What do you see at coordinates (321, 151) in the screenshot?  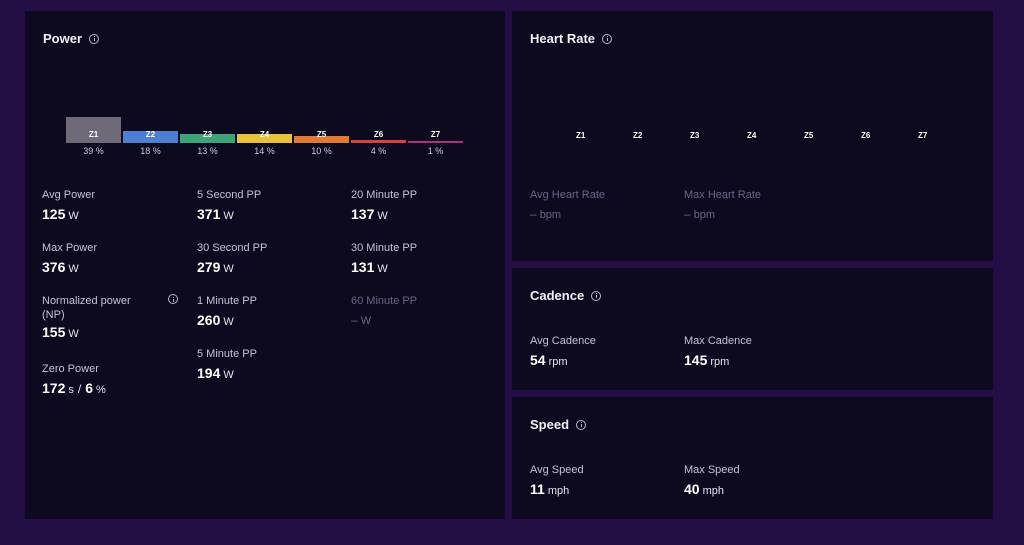 I see `power-zone-percent: 10 %` at bounding box center [321, 151].